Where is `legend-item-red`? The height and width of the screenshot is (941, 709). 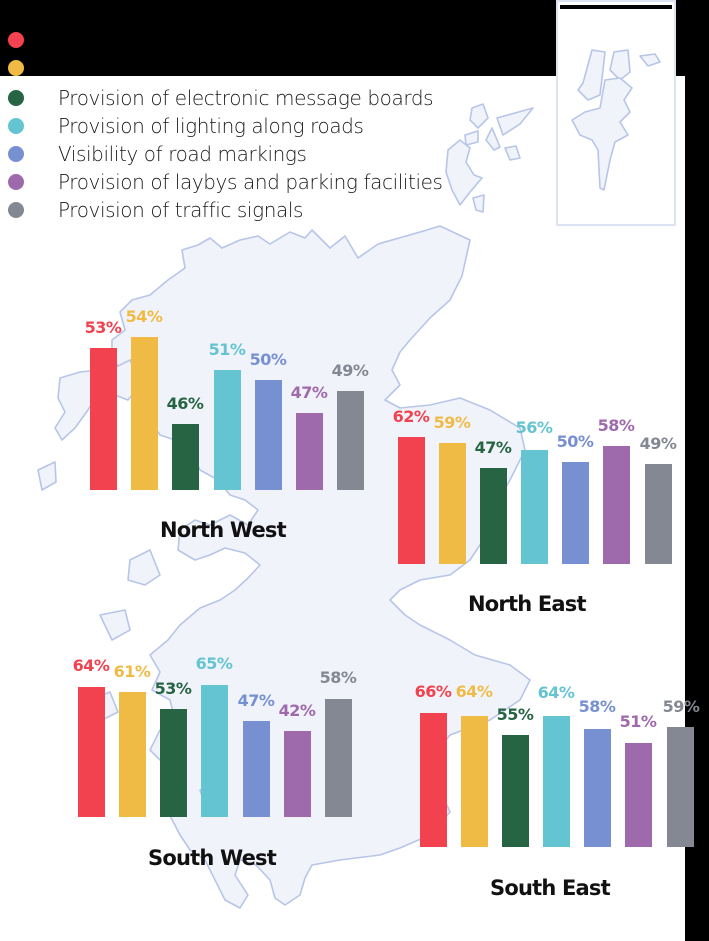 legend-item-red is located at coordinates (260, 40).